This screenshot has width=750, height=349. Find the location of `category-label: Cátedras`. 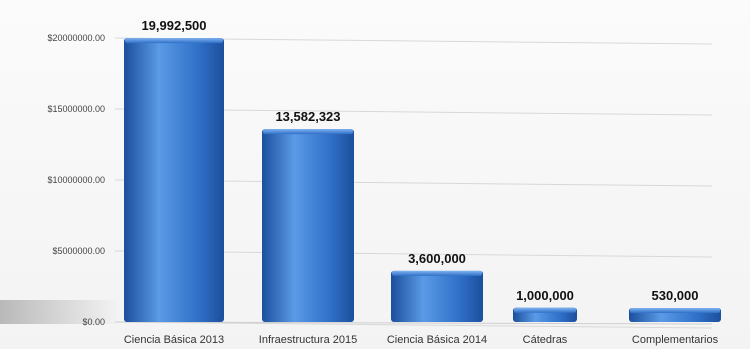

category-label: Cátedras is located at coordinates (545, 340).